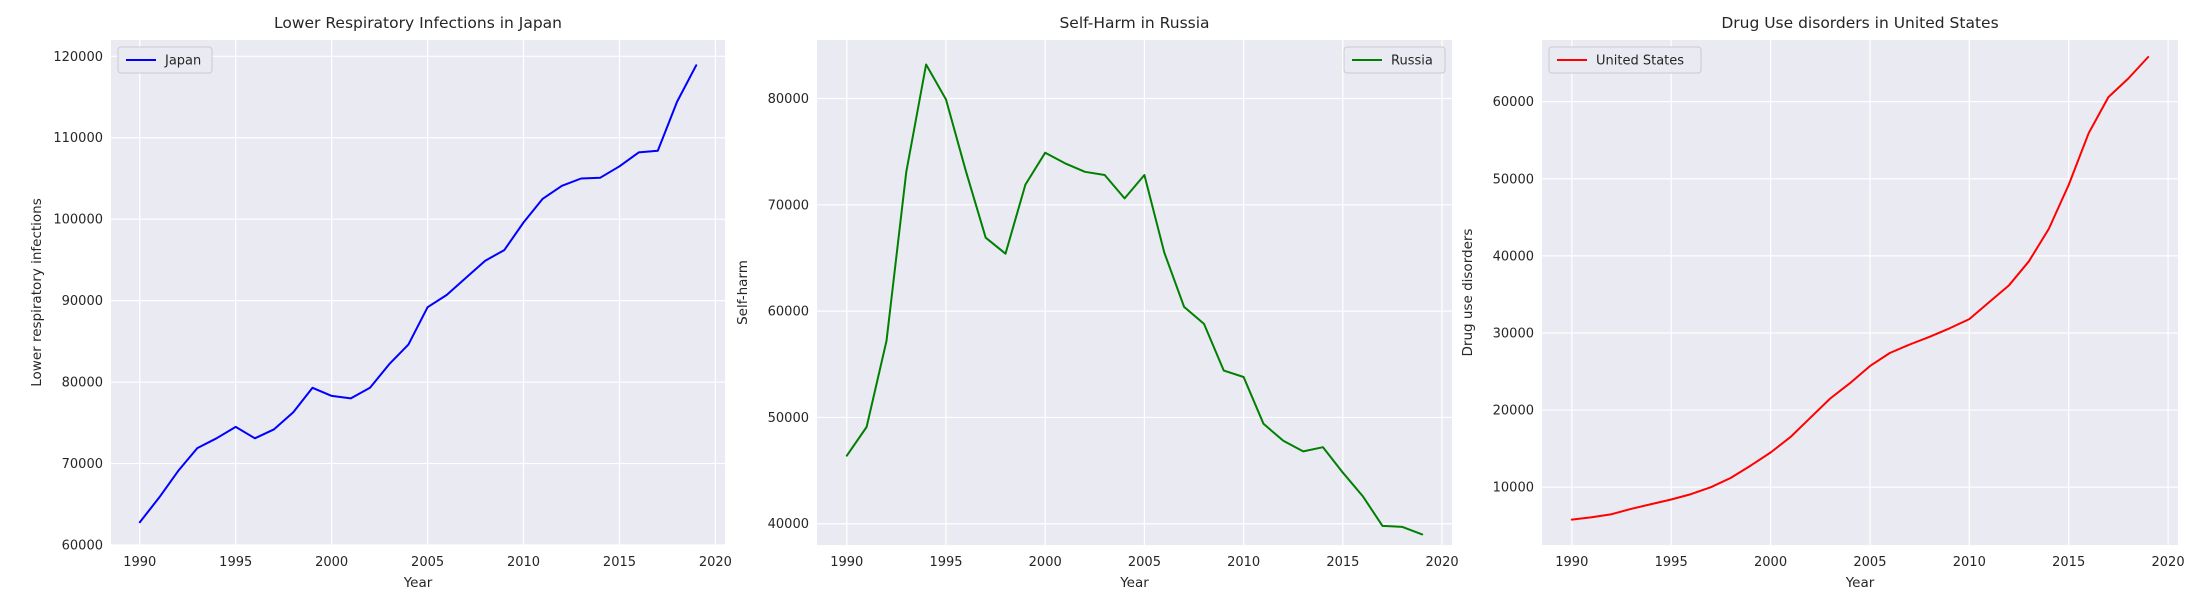 The height and width of the screenshot is (604, 2200). What do you see at coordinates (1640, 61) in the screenshot?
I see `legend-label: United States` at bounding box center [1640, 61].